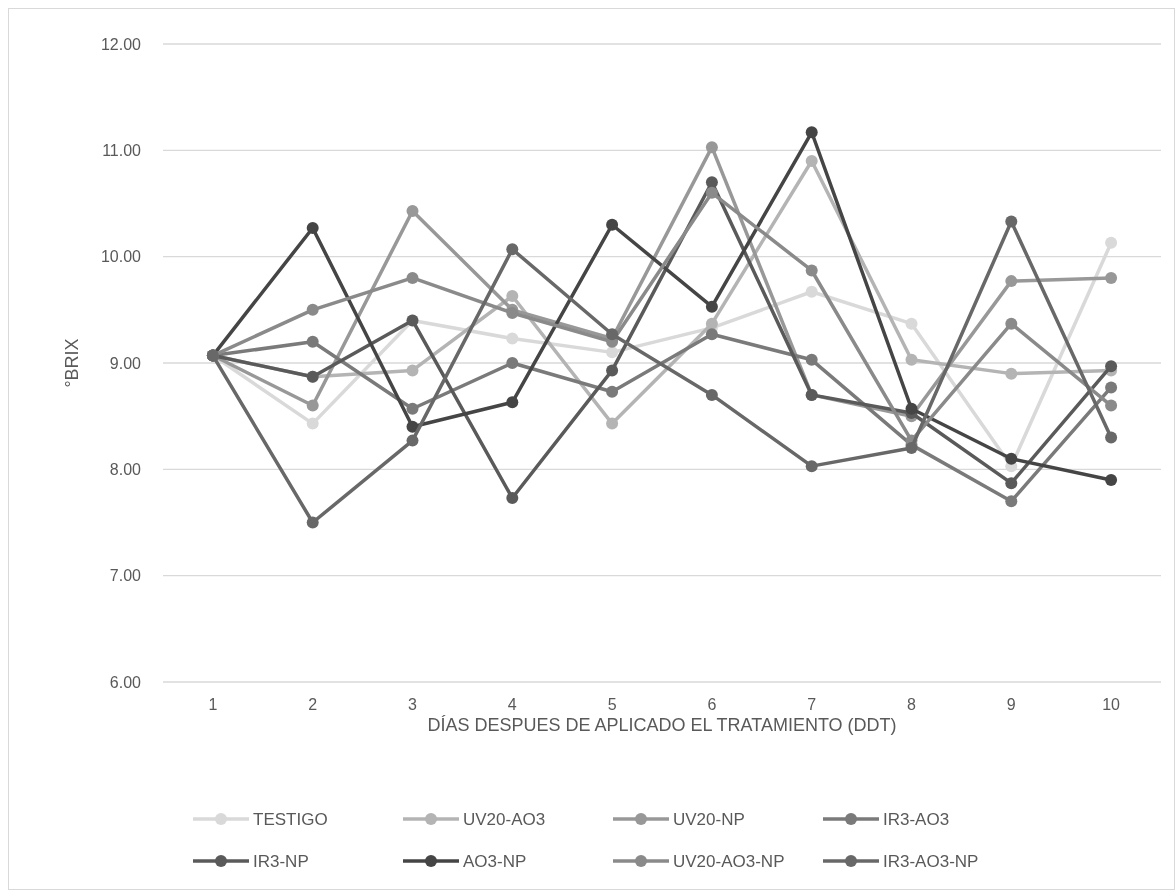 This screenshot has height=890, width=1175. What do you see at coordinates (512, 704) in the screenshot?
I see `x-tick-label: 4` at bounding box center [512, 704].